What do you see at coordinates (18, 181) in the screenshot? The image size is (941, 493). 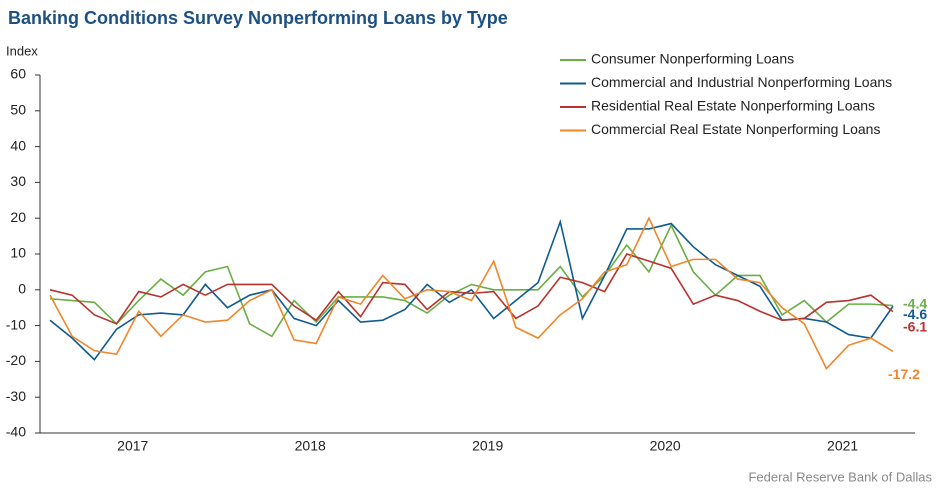 I see `y-tick-label: 30` at bounding box center [18, 181].